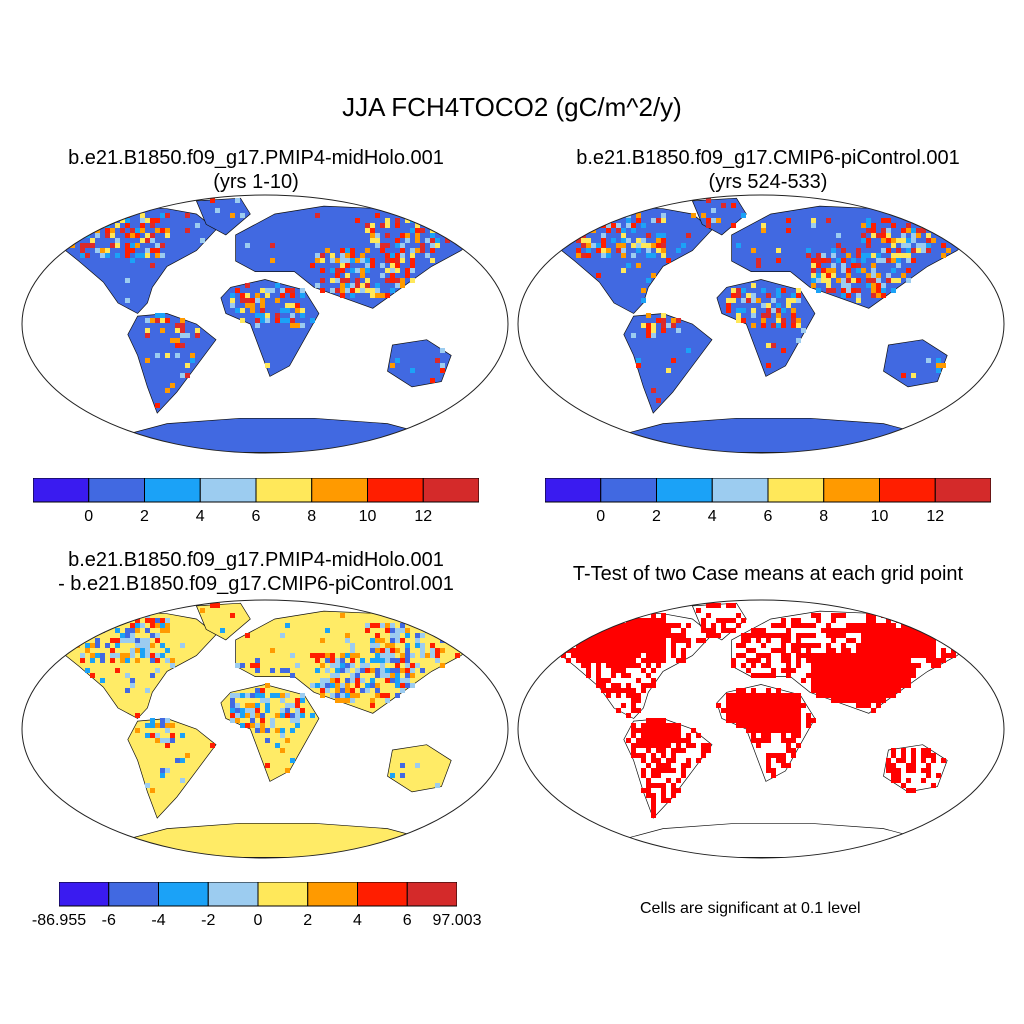  What do you see at coordinates (256, 158) in the screenshot?
I see `panel1-title-line1: b.e21.B1850.f09_g17.PMIP4-midHolo.001` at bounding box center [256, 158].